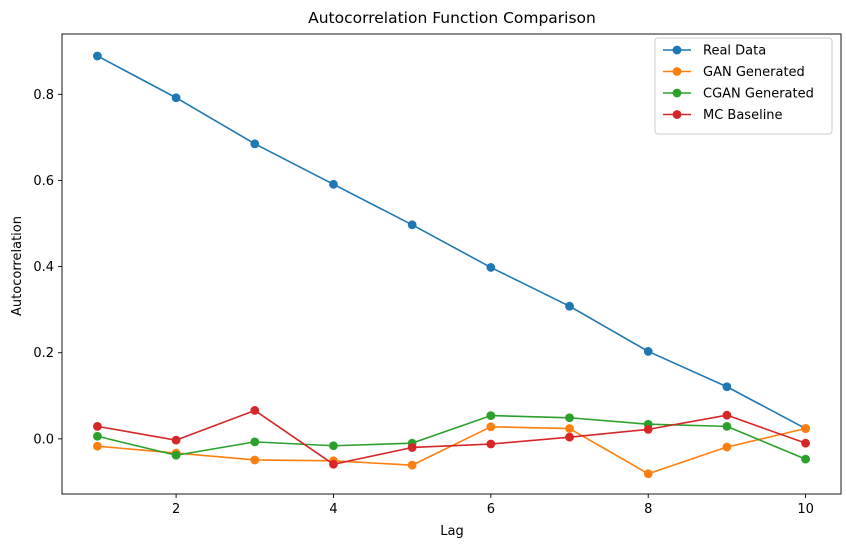  Describe the element at coordinates (43, 353) in the screenshot. I see `y-tick-label: 0.2` at that location.